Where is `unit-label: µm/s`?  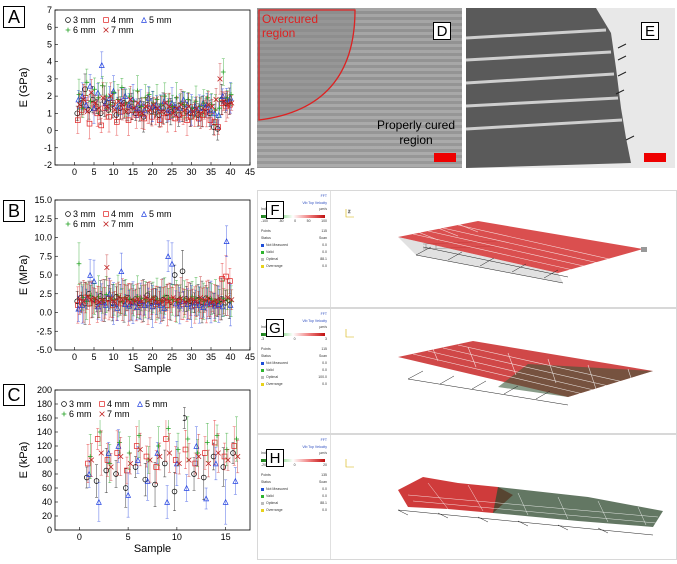 unit-label: µm/s is located at coordinates (323, 327).